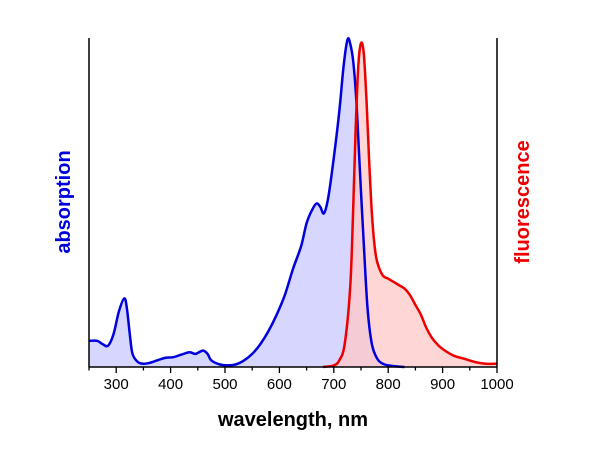  I want to click on x-ticks: 300 400 500 600 700 800 900 1000, so click(301, 380).